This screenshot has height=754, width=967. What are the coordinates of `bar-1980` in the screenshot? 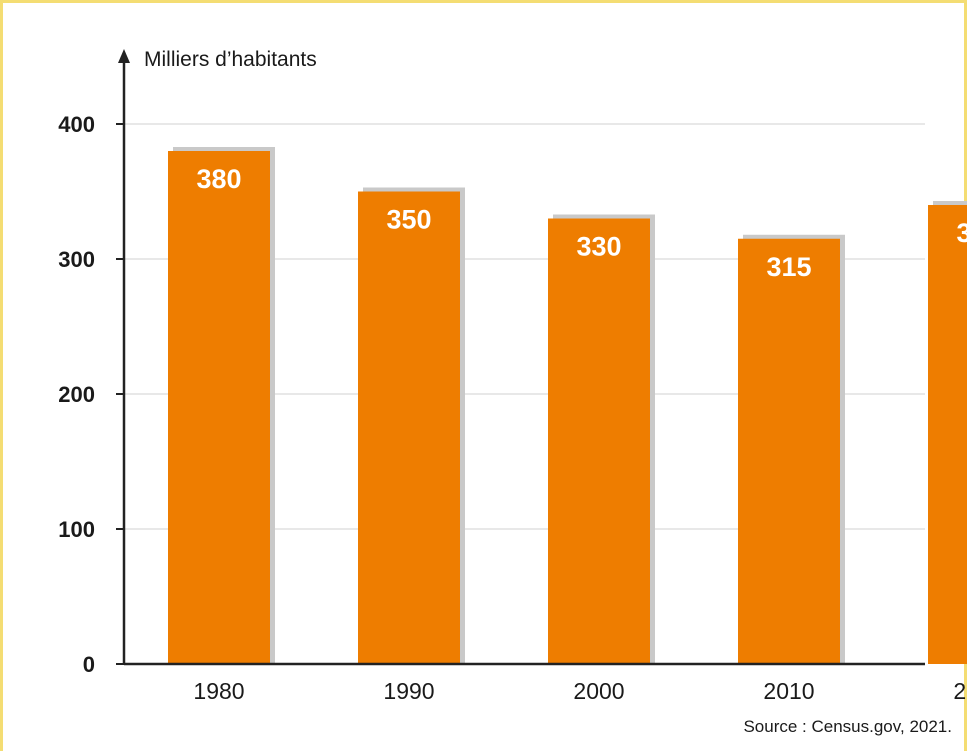 It's located at (219, 407).